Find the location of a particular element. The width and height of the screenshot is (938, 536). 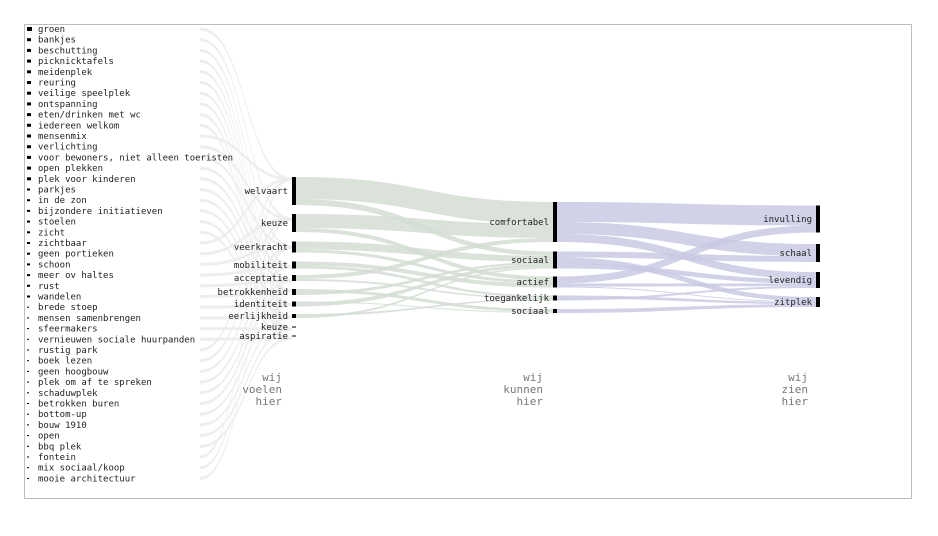

source-label: bijzondere initiatieven is located at coordinates (100, 212).